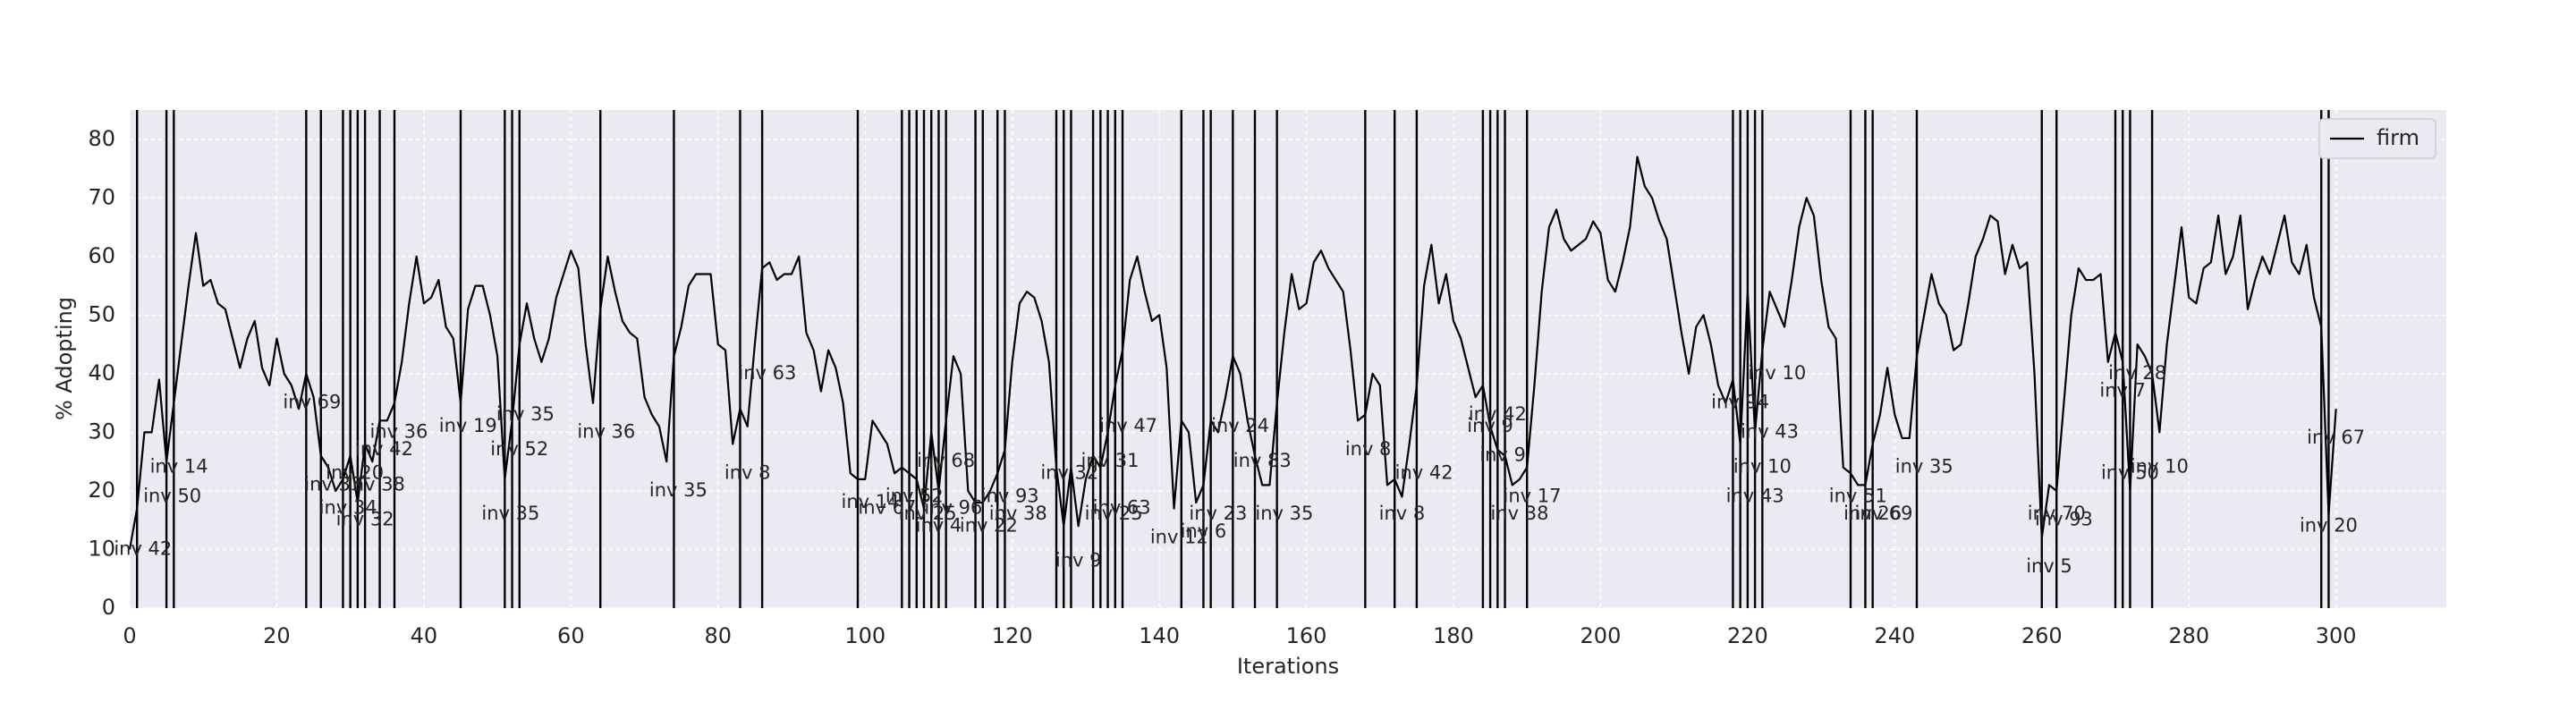 Image resolution: width=2576 pixels, height=719 pixels. Describe the element at coordinates (2398, 137) in the screenshot. I see `legend-label: firm` at that location.